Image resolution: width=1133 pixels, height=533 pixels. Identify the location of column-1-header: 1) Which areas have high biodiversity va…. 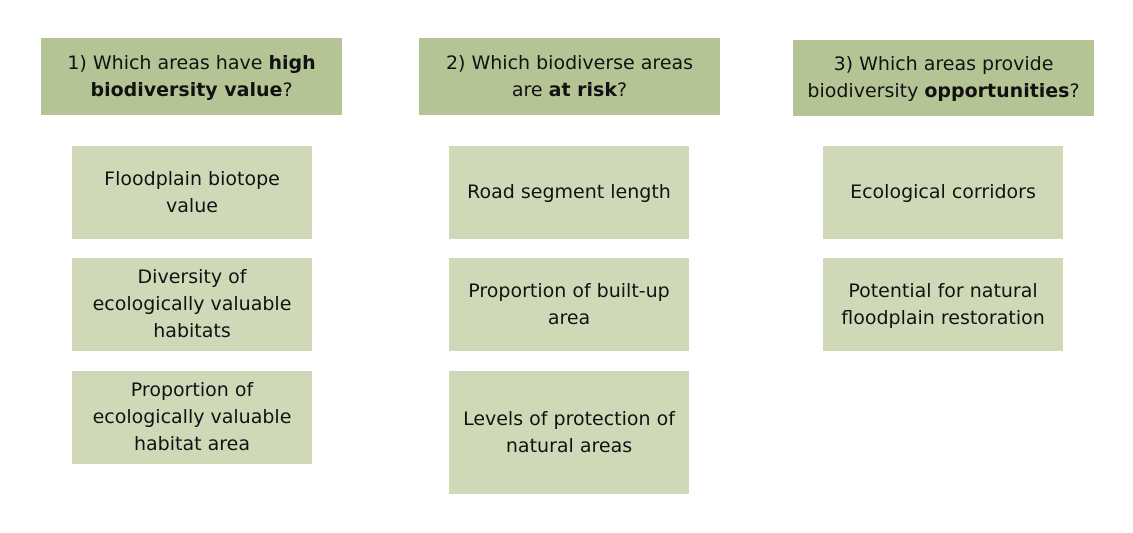
(191, 76).